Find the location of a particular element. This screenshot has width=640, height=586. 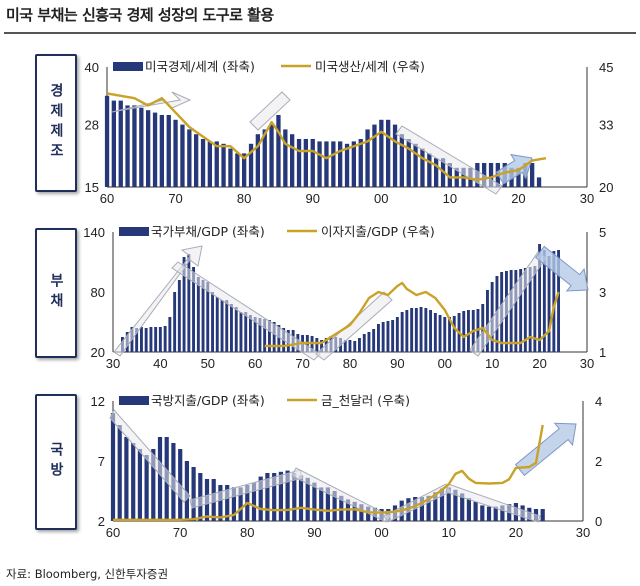

panel3-xtick-5: 10 is located at coordinates (448, 532).